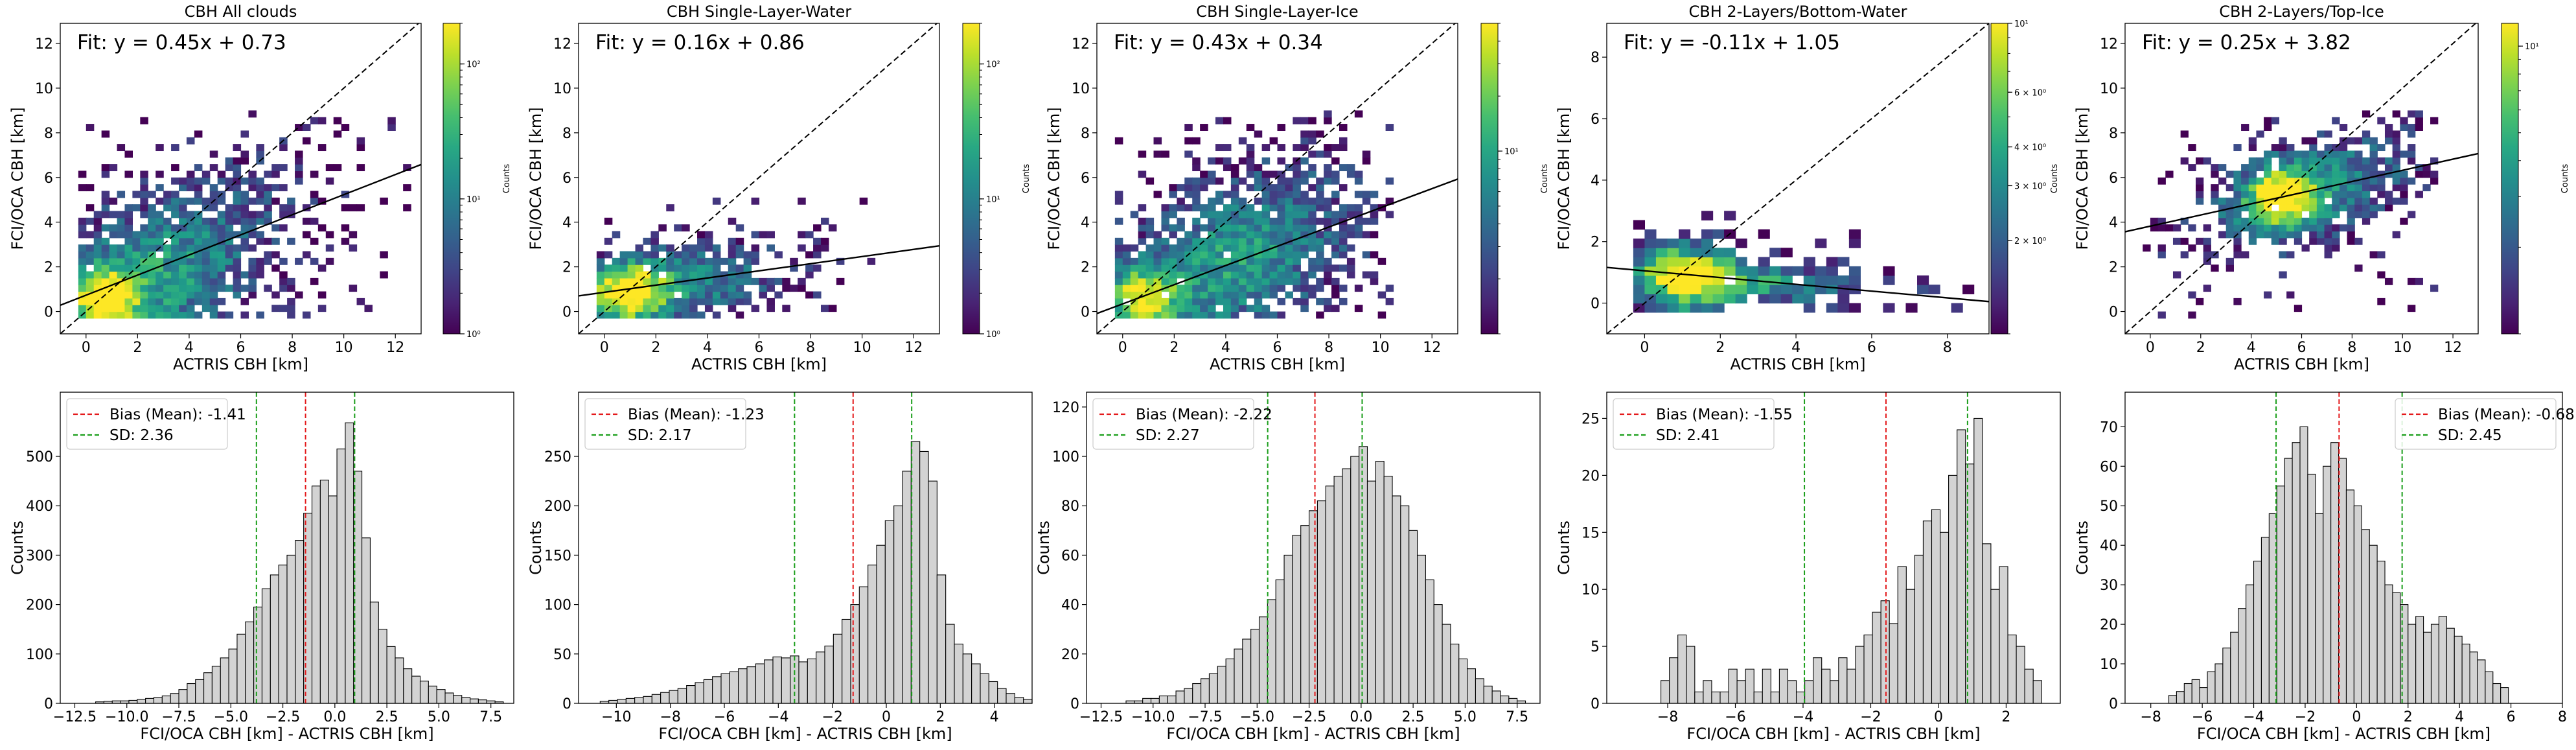 The width and height of the screenshot is (2576, 750). Describe the element at coordinates (1218, 42) in the screenshot. I see `fit-equation: Fit: y = 0.43x + 0.34` at that location.